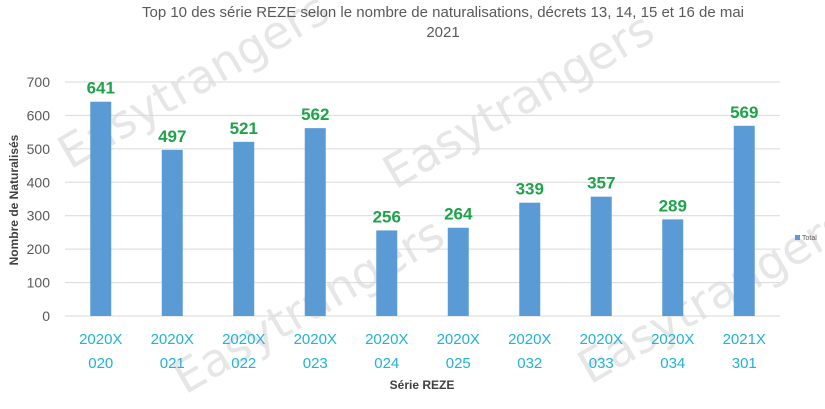 The width and height of the screenshot is (825, 409). I want to click on y-axis-label: Nombre de Naturalisés, so click(14, 199).